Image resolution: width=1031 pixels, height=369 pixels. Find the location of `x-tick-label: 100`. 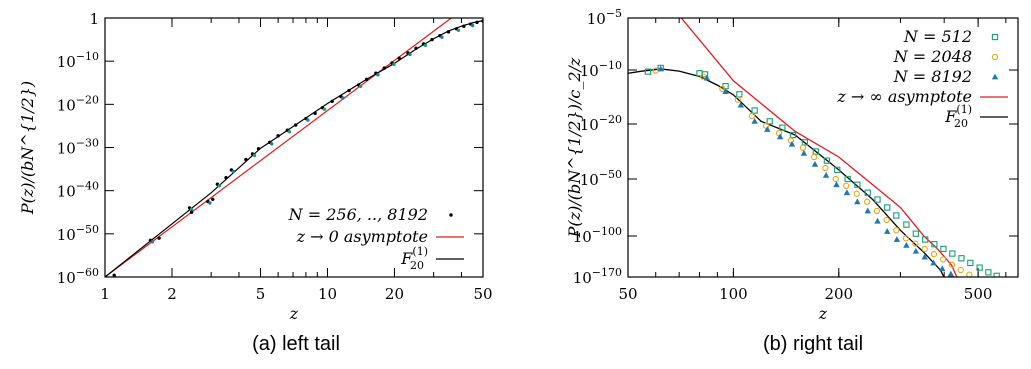

x-tick-label: 100 is located at coordinates (733, 294).